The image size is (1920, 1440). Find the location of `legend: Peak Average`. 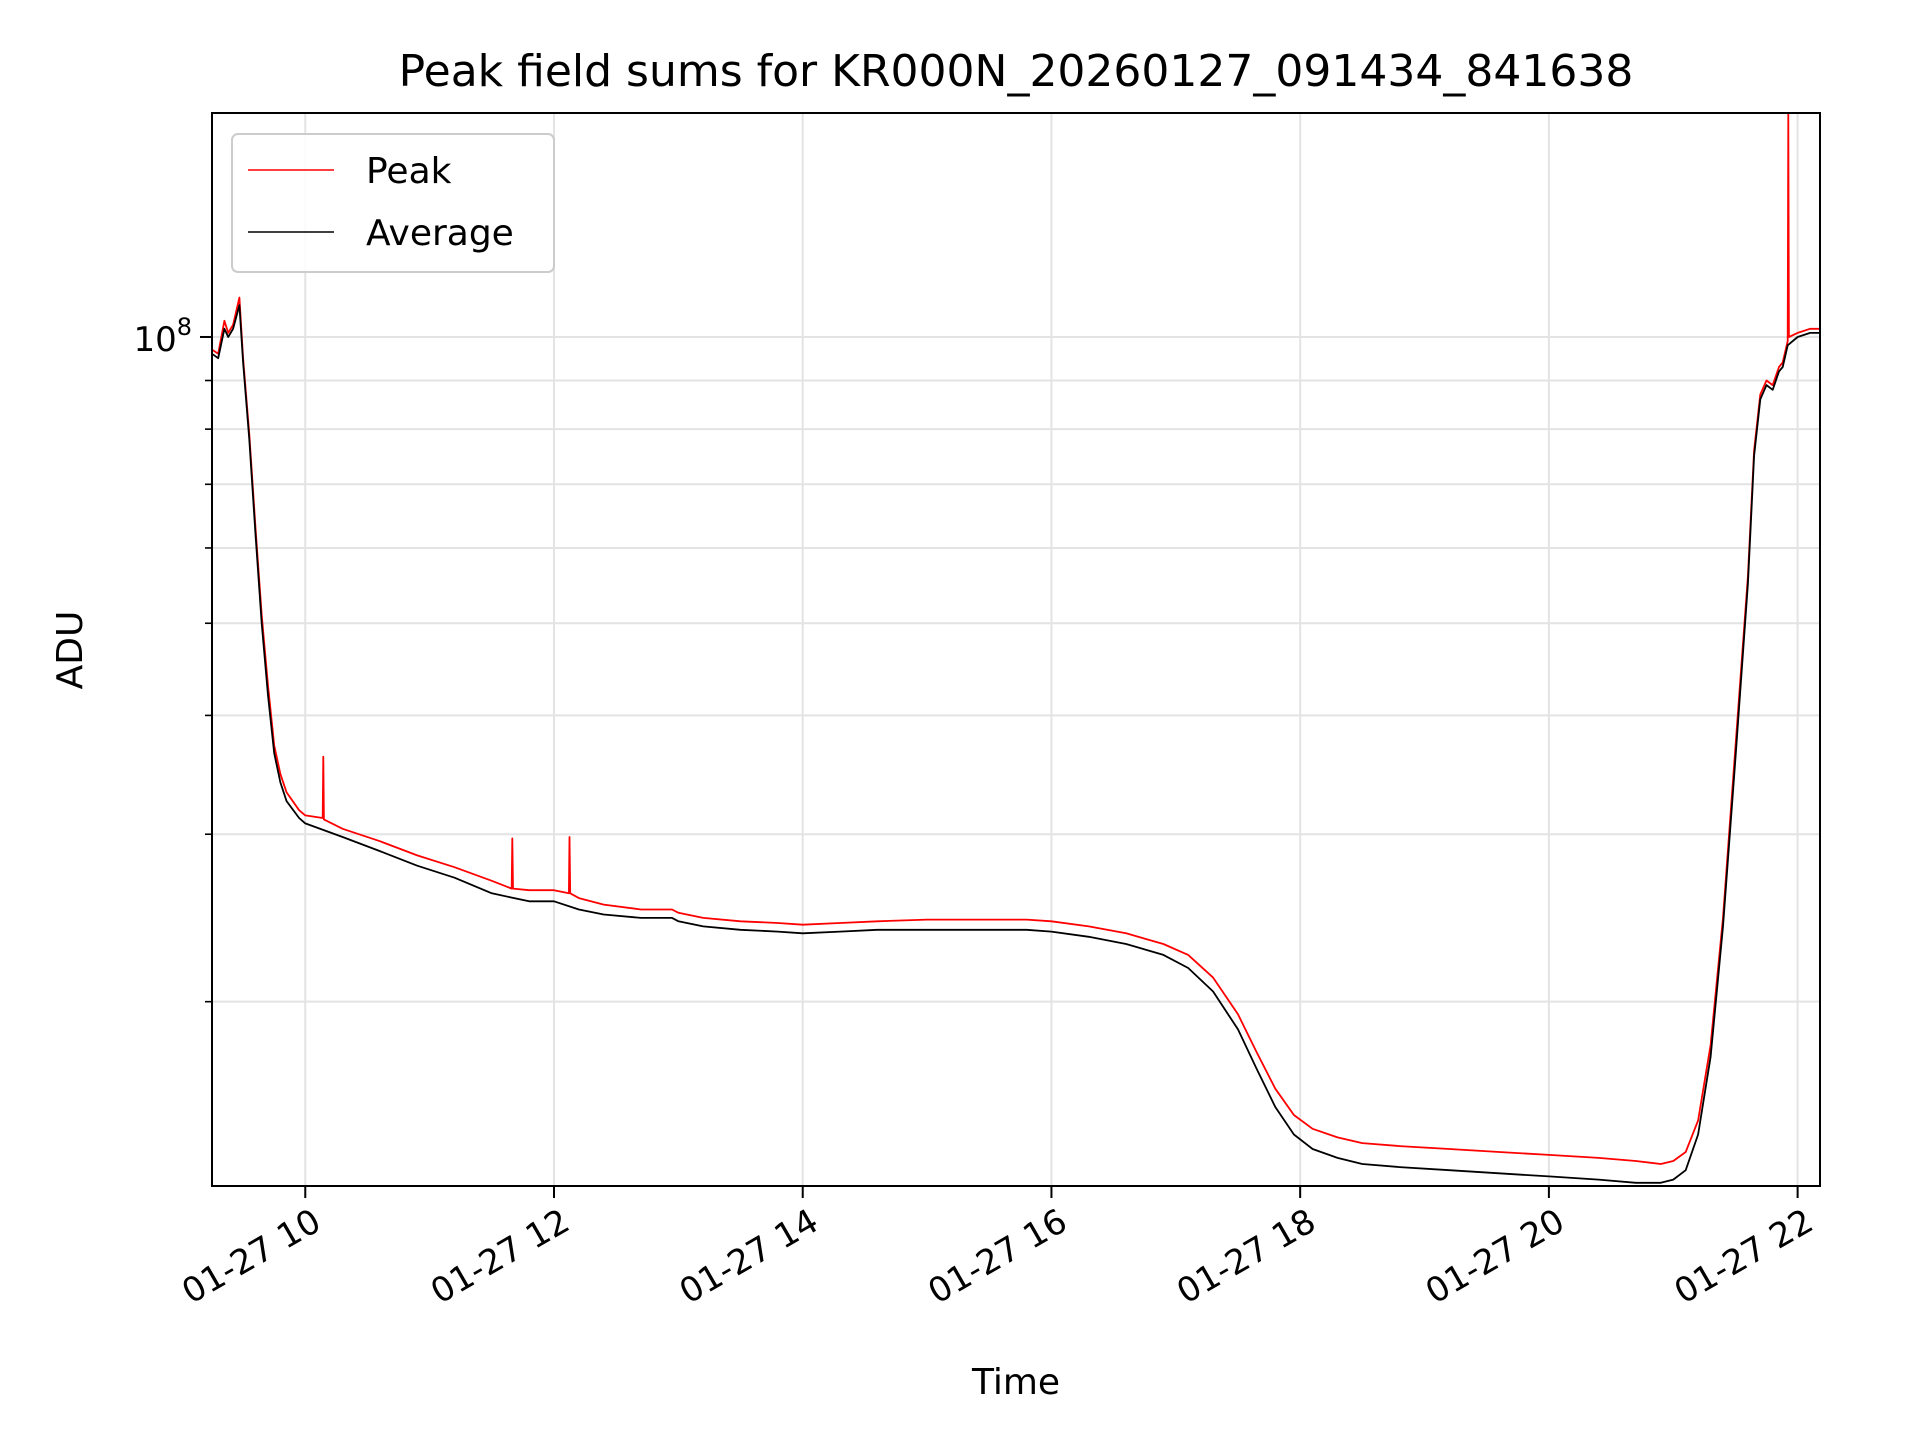

legend: Peak Average is located at coordinates (393, 203).